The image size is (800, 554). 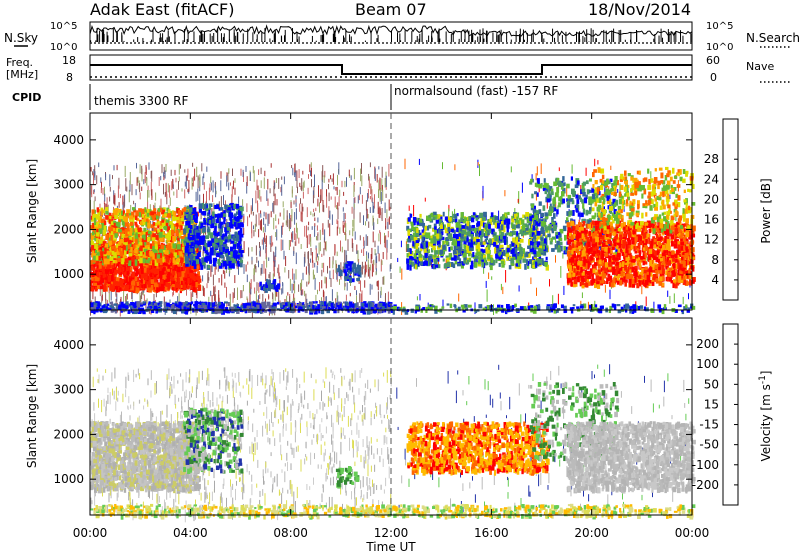 I want to click on date-title: 18/Nov/2014, so click(x=639, y=9).